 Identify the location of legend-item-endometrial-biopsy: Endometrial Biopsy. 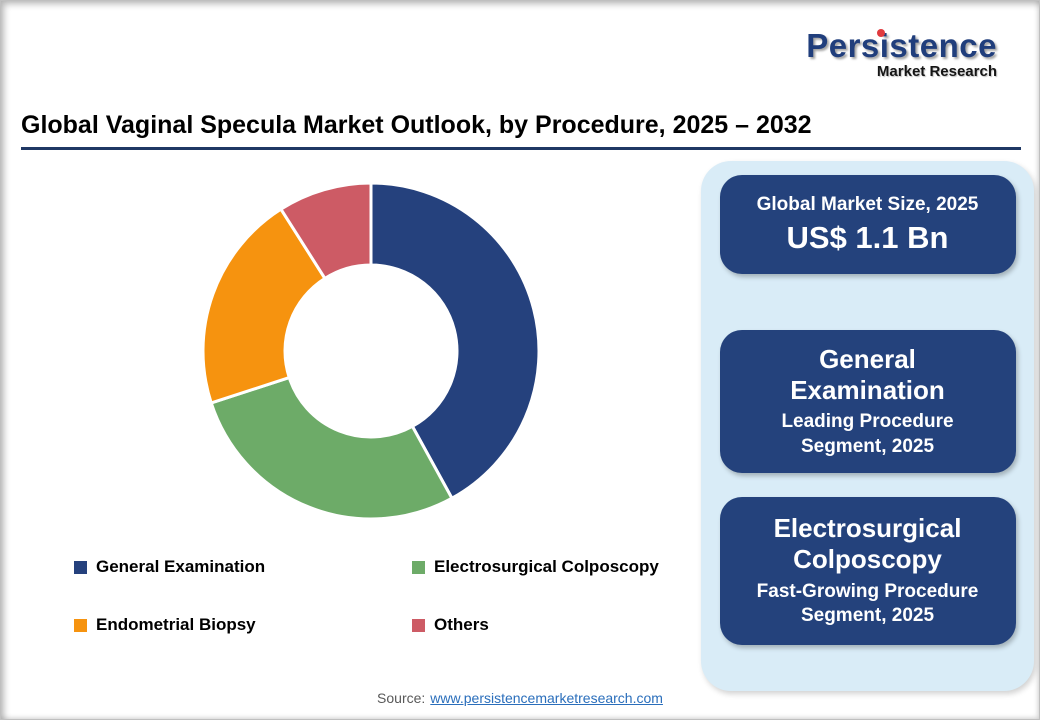
(243, 625).